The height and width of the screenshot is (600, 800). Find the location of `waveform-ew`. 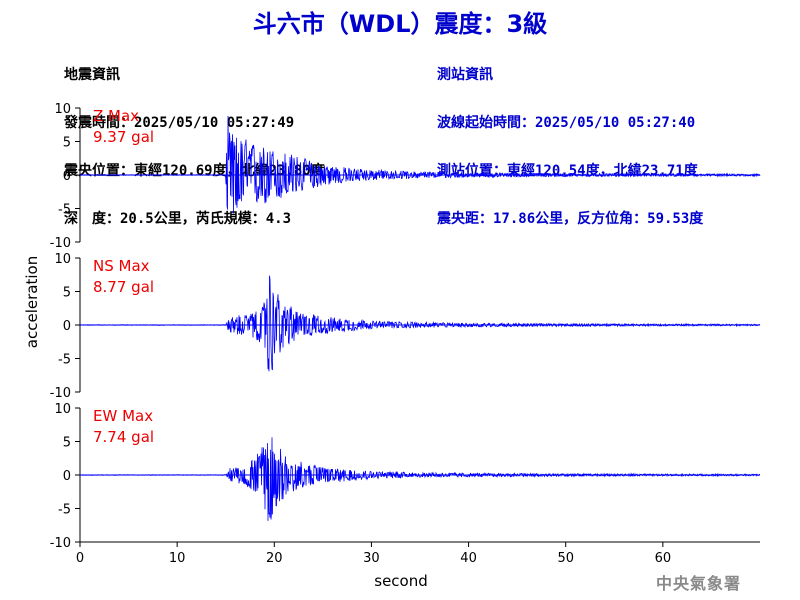

waveform-ew is located at coordinates (420, 479).